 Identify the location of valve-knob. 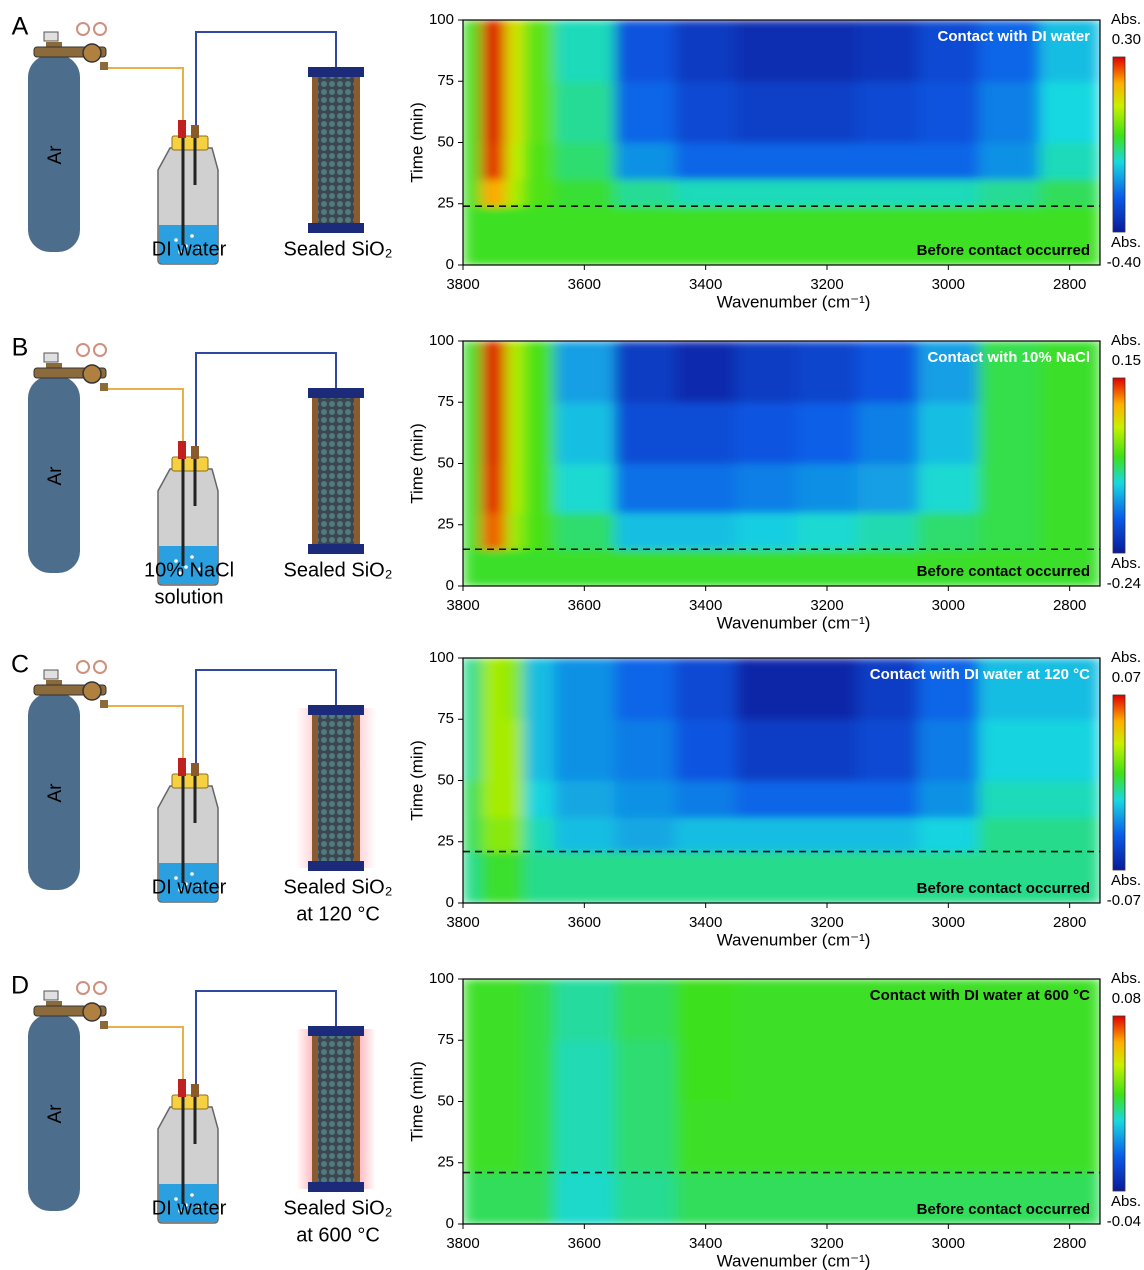
(51, 357).